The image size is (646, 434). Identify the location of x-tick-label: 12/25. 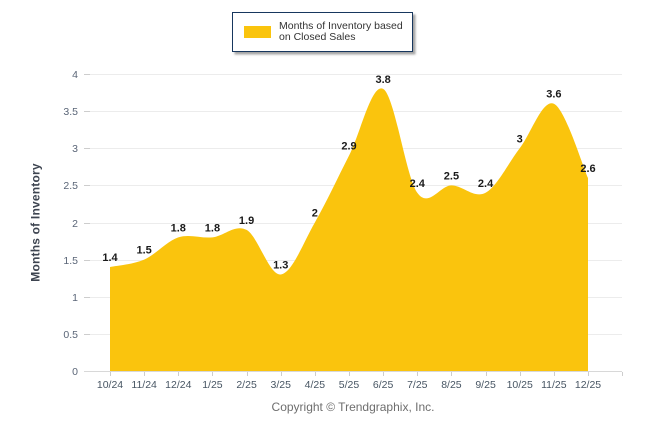
(588, 385).